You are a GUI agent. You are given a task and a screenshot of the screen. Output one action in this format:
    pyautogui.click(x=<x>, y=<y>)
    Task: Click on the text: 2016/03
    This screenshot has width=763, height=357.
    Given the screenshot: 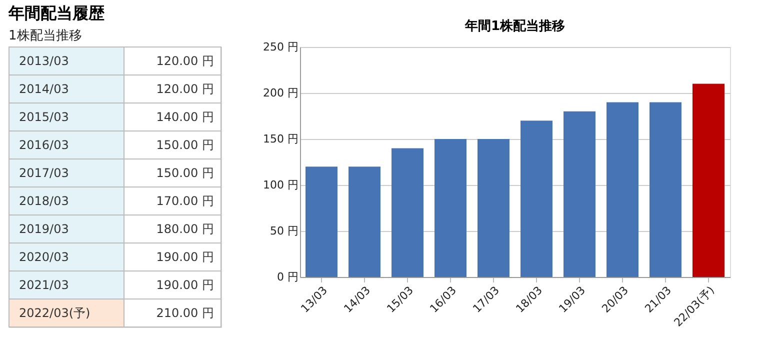 What is the action you would take?
    pyautogui.click(x=44, y=145)
    